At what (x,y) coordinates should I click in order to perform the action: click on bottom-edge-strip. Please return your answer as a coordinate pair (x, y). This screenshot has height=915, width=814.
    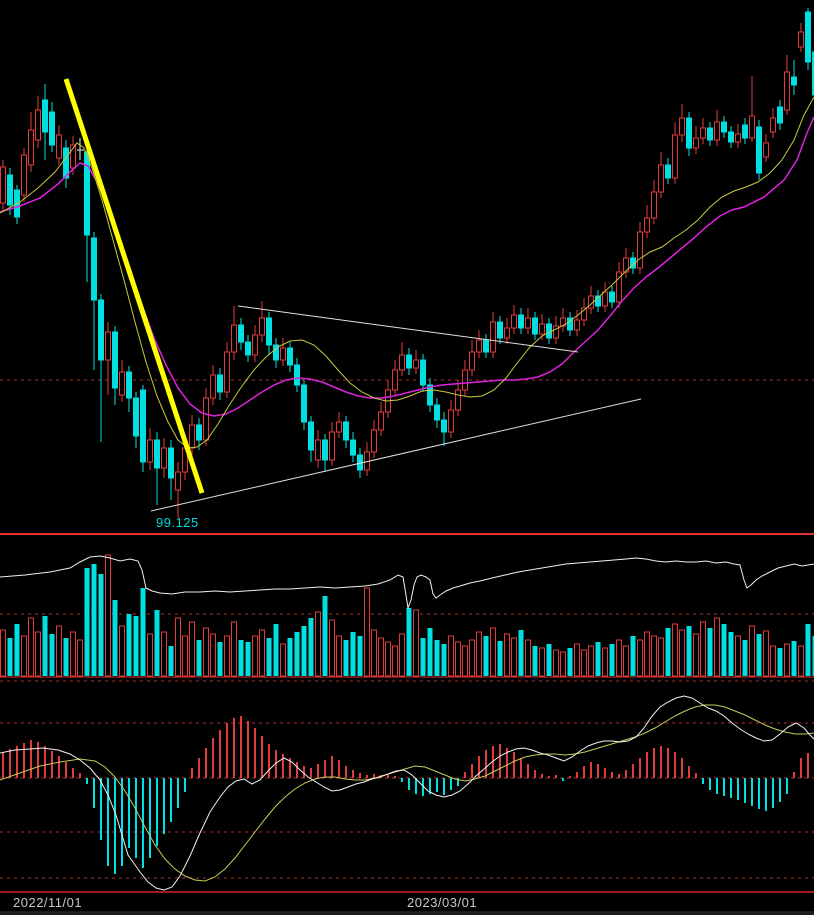
    Looking at the image, I should click on (407, 913).